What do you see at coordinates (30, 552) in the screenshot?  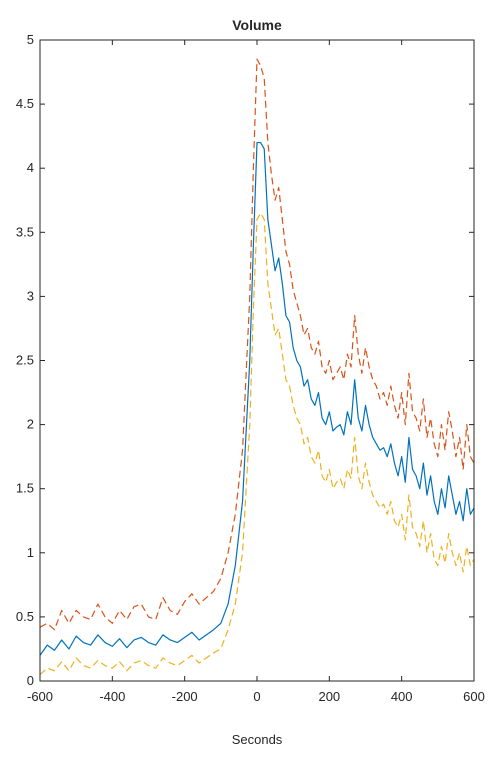 I see `y-tick-label: 1` at bounding box center [30, 552].